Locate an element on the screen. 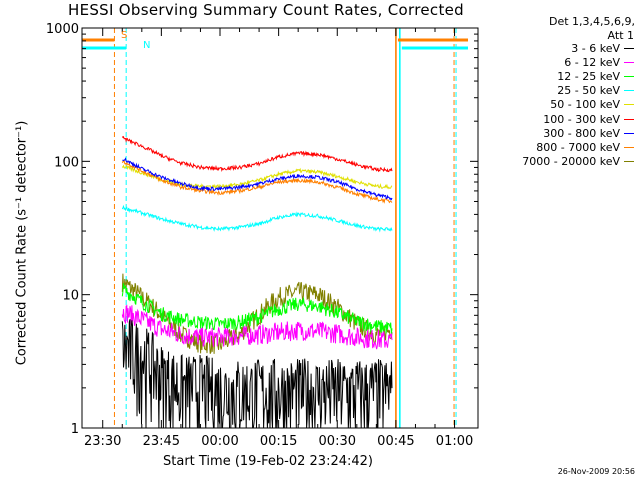 The height and width of the screenshot is (480, 640). legend-item: 7000 - 20000 keV is located at coordinates (578, 162).